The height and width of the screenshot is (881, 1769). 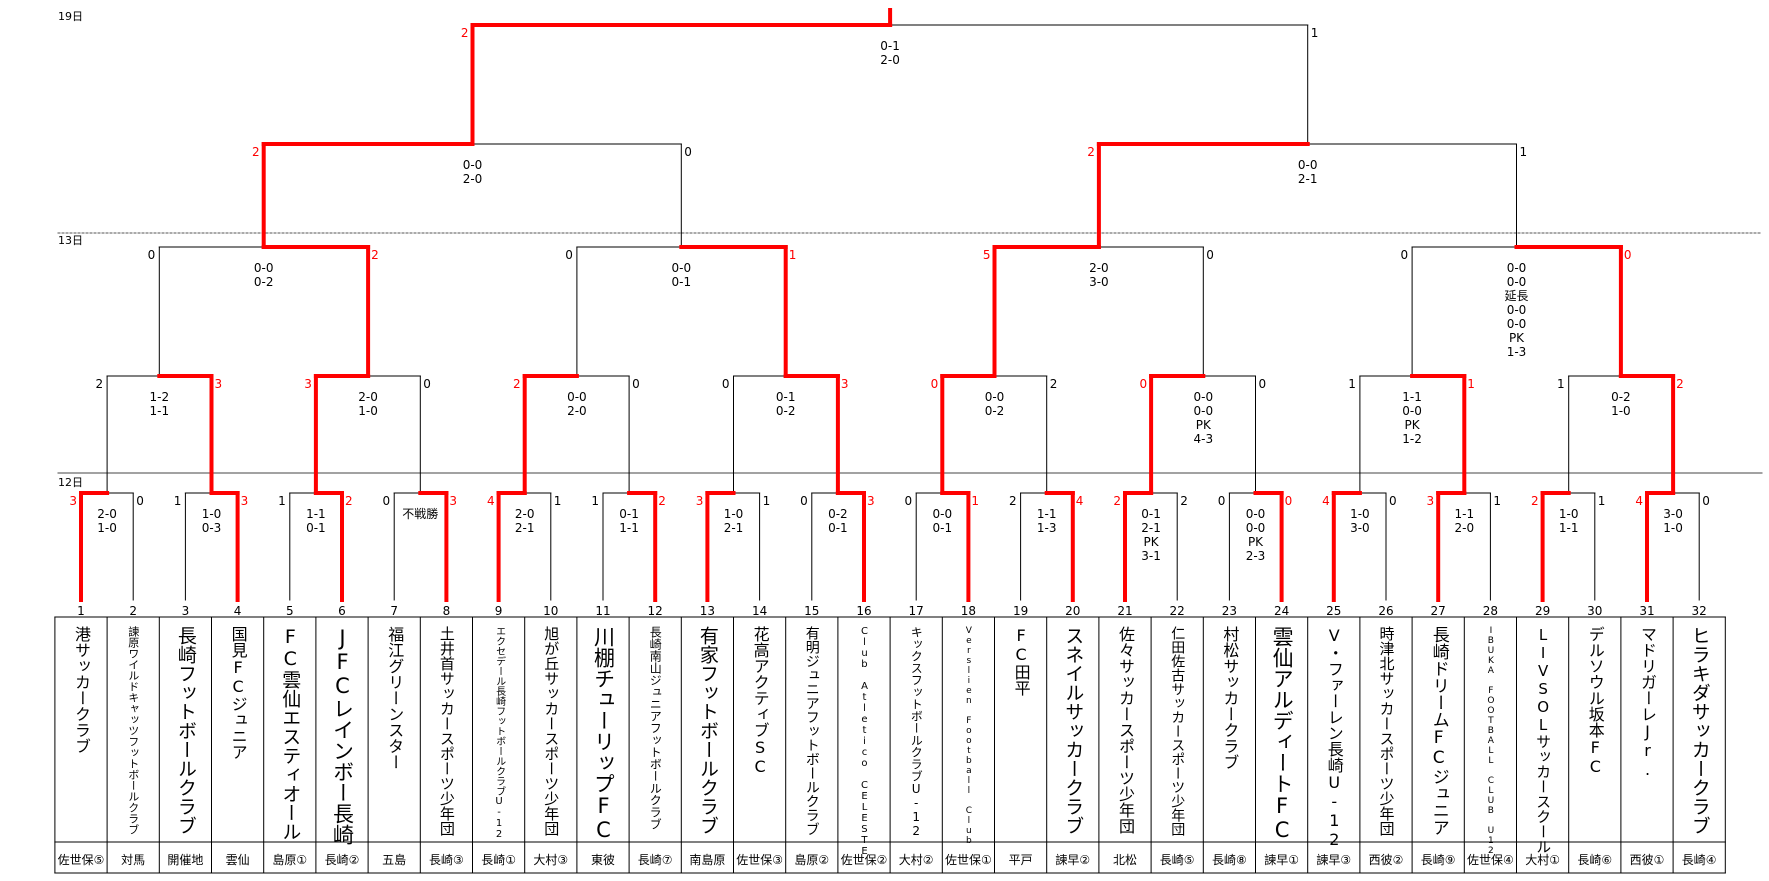 What do you see at coordinates (159, 411) in the screenshot?
I see `match-detail: 1-1` at bounding box center [159, 411].